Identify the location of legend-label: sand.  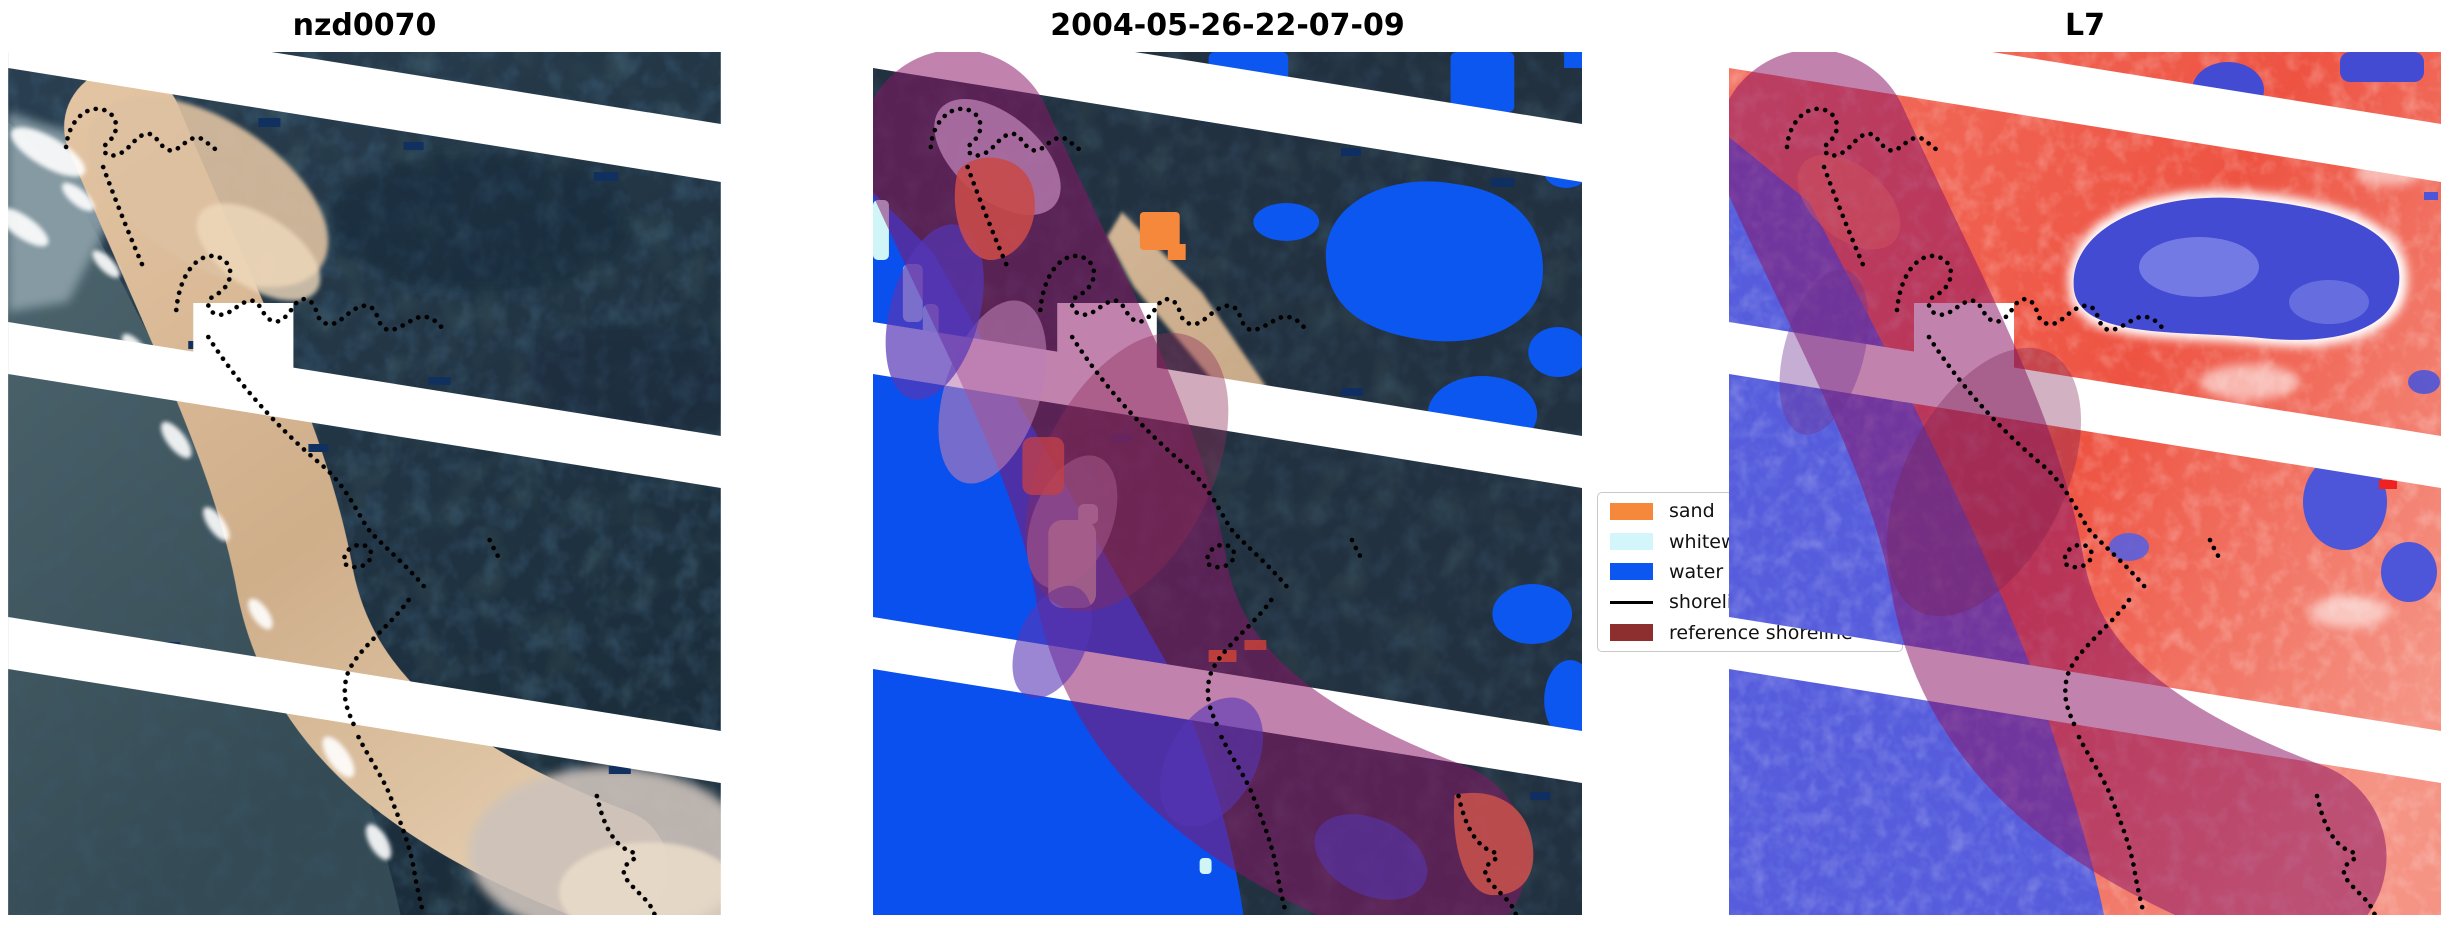
(1692, 511).